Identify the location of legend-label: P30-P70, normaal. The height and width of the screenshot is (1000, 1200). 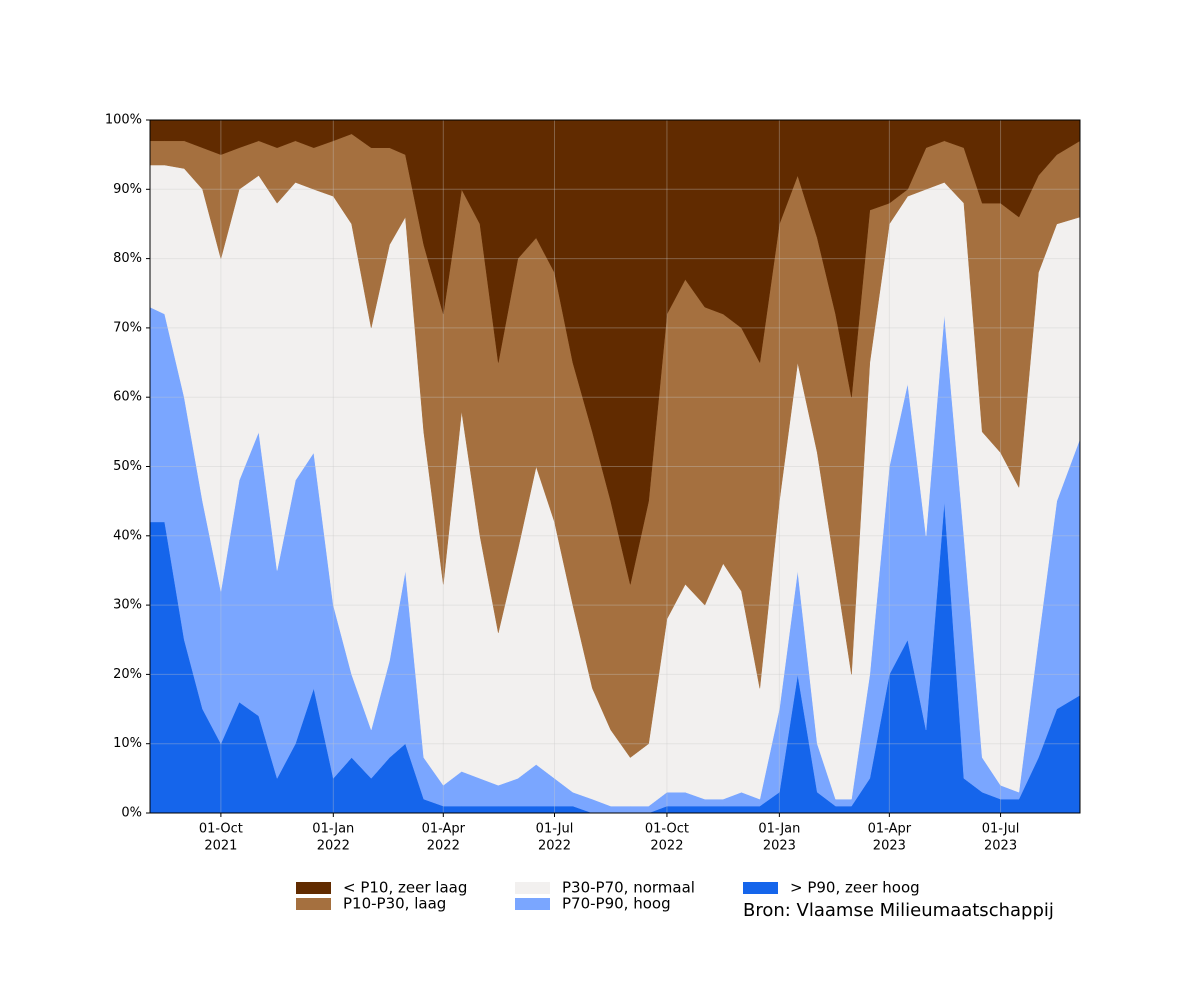
(628, 888).